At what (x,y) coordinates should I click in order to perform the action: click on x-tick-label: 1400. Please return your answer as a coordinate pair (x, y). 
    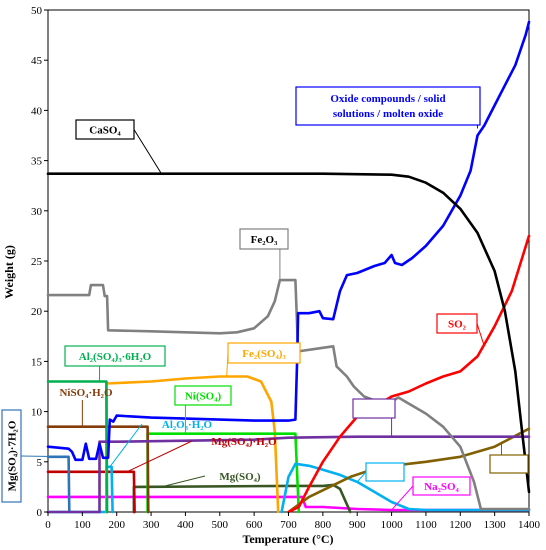
    Looking at the image, I should click on (529, 525).